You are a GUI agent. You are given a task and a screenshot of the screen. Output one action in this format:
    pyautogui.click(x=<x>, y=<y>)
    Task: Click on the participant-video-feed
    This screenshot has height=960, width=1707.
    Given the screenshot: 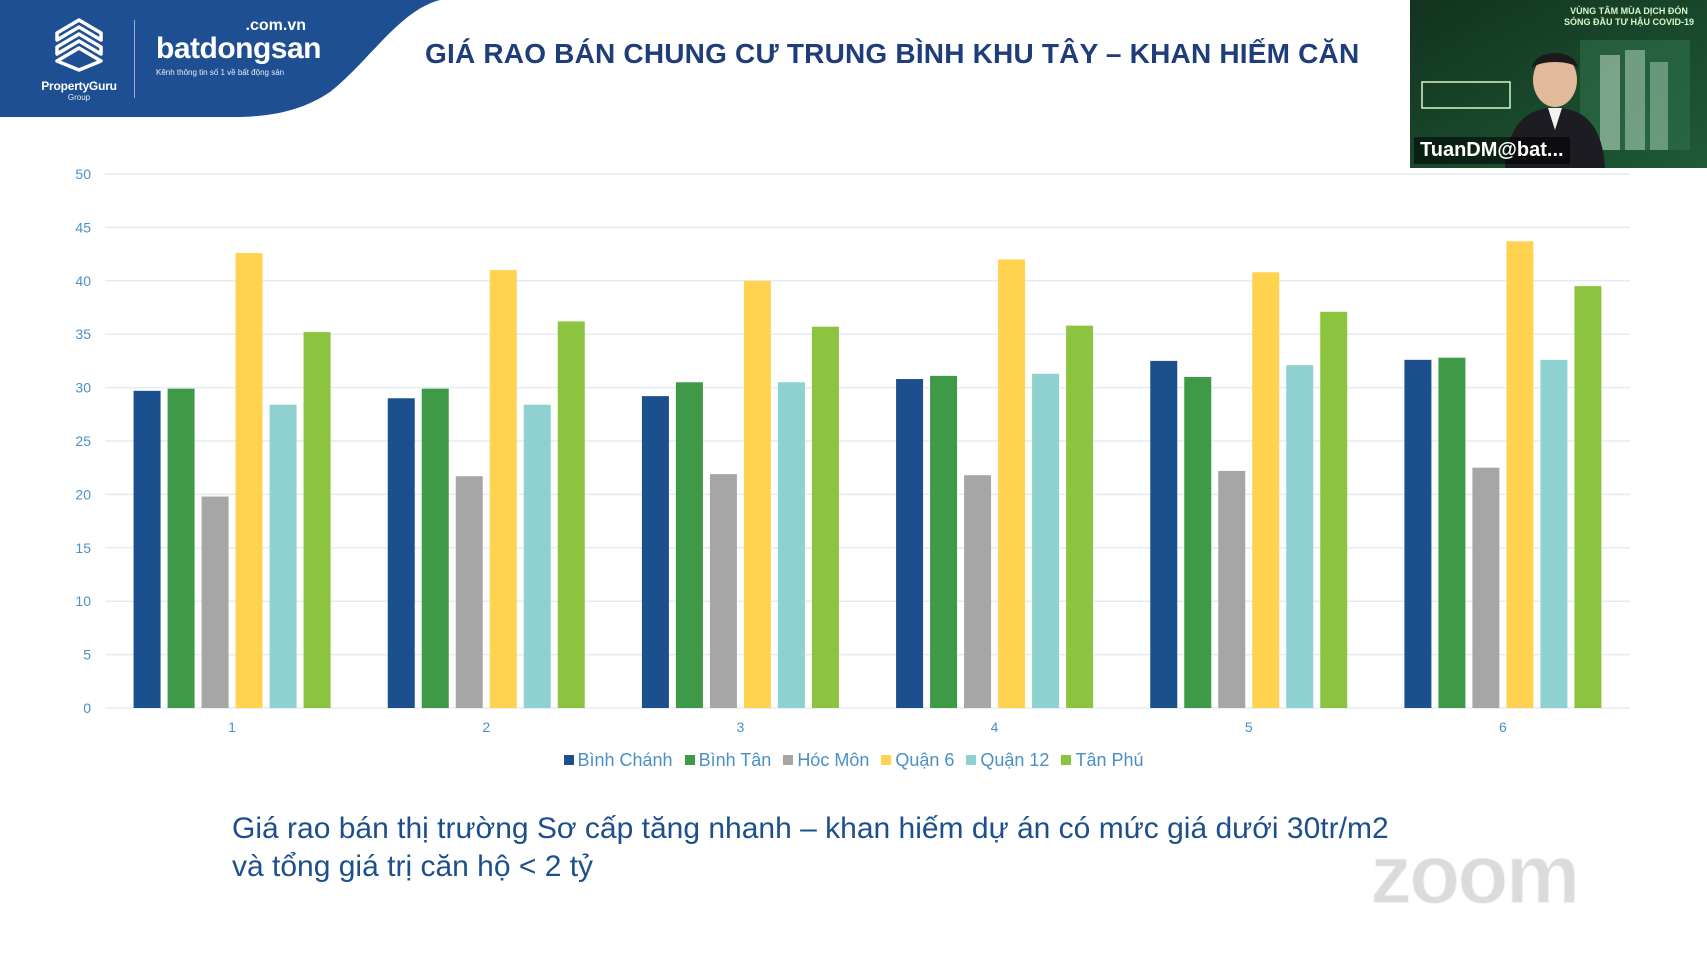 What is the action you would take?
    pyautogui.click(x=1558, y=84)
    